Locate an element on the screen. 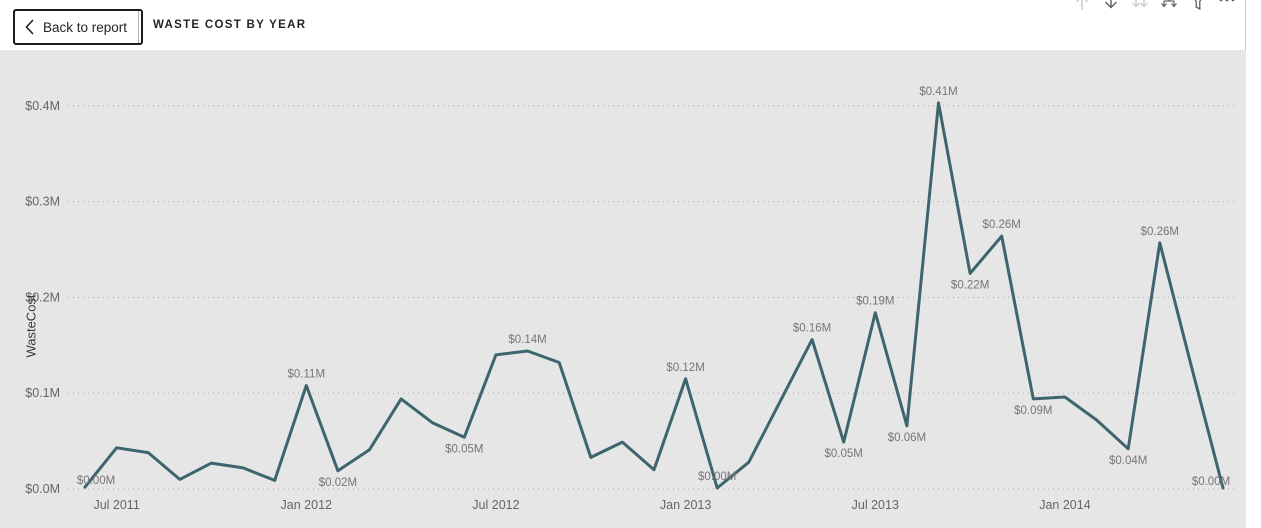 The height and width of the screenshot is (528, 1261). y-tick-label: $0.0M is located at coordinates (42, 489).